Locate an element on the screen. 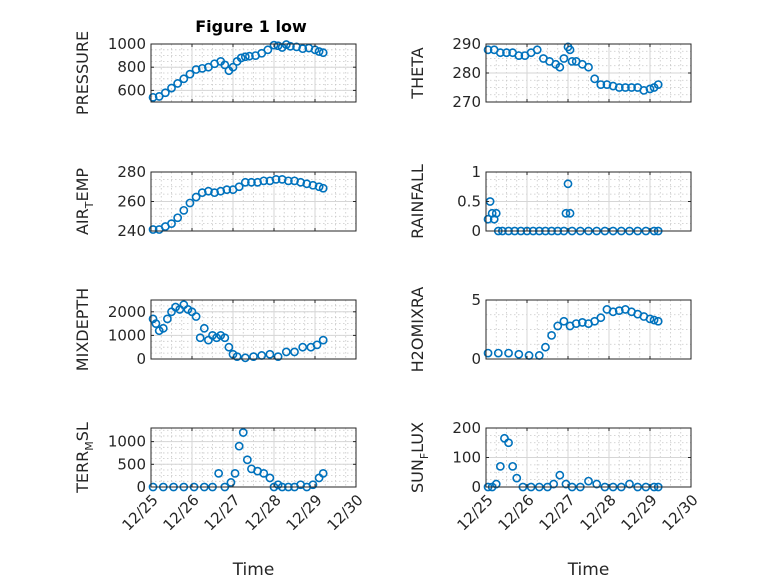  x-tick-label: 12/29 is located at coordinates (638, 512).